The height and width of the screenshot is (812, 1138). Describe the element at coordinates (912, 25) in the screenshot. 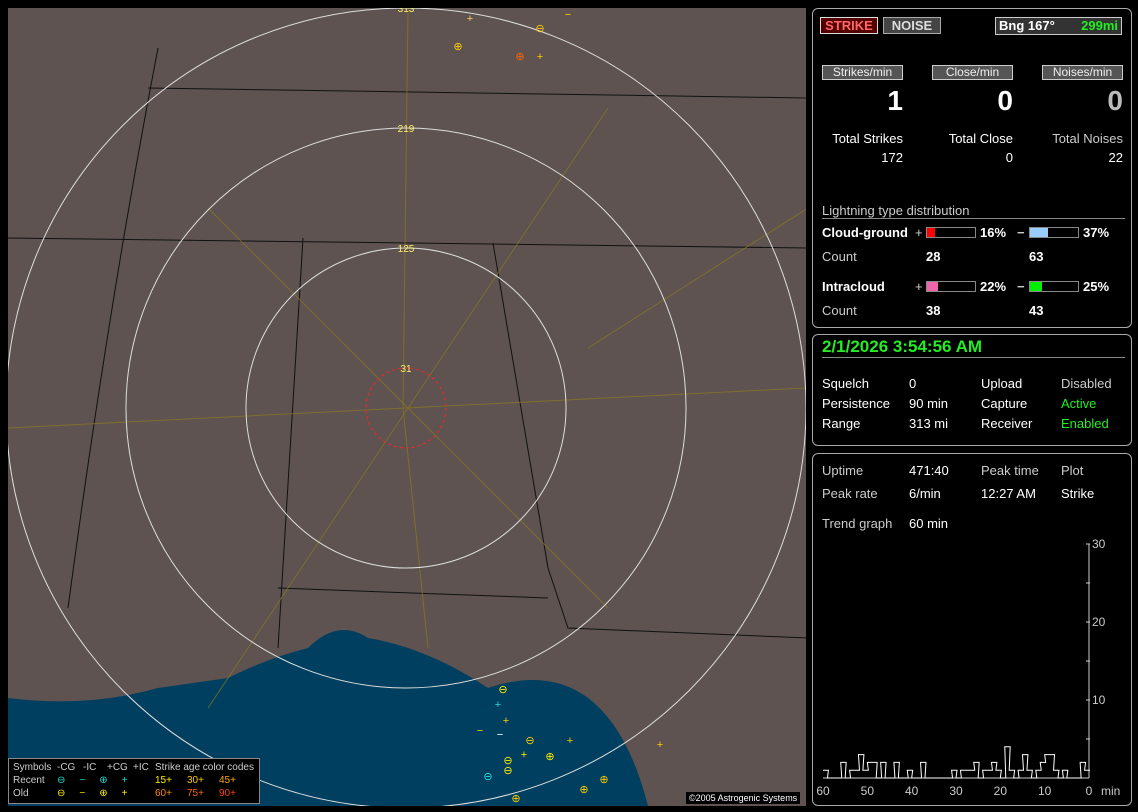

I see `noise-button: NOISE` at that location.